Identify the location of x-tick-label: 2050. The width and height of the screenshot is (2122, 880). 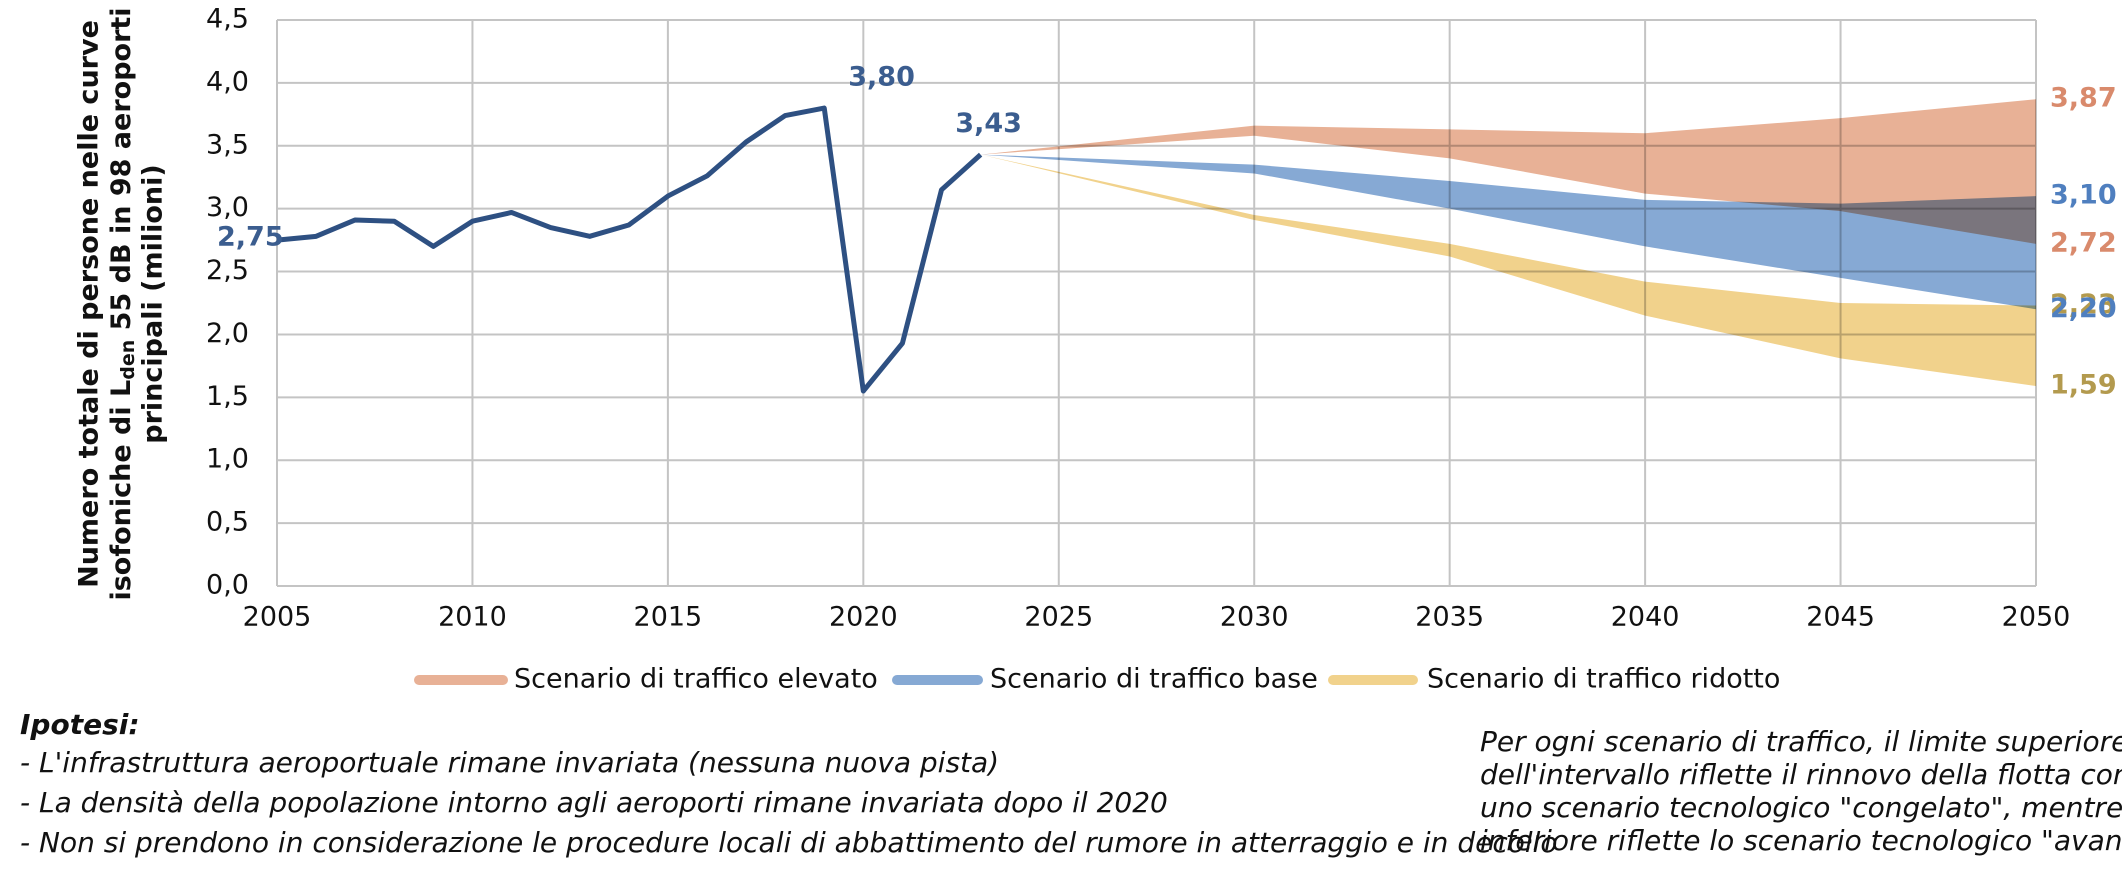
(2036, 617).